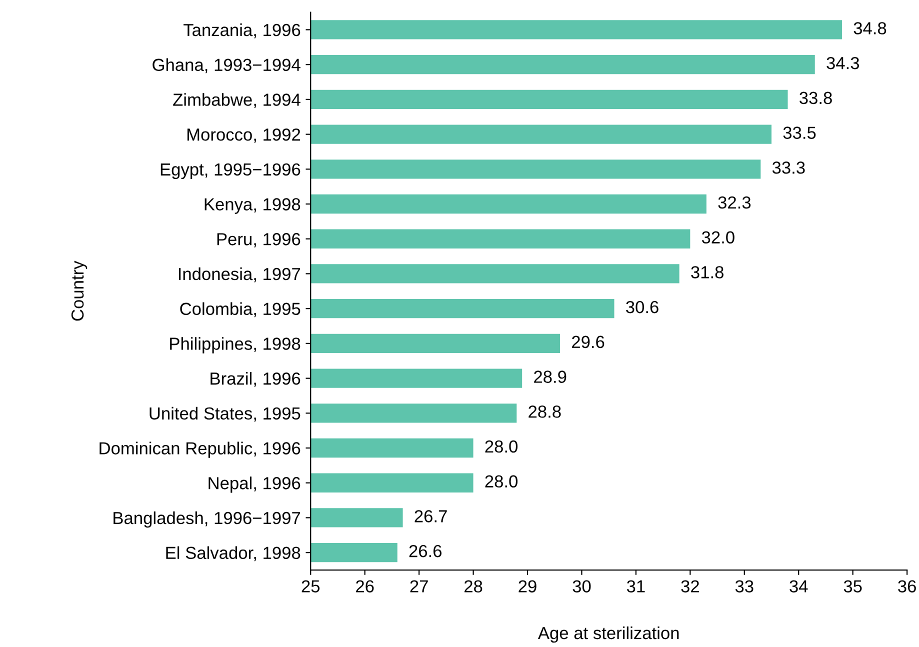  I want to click on data-label: 29.6, so click(588, 342).